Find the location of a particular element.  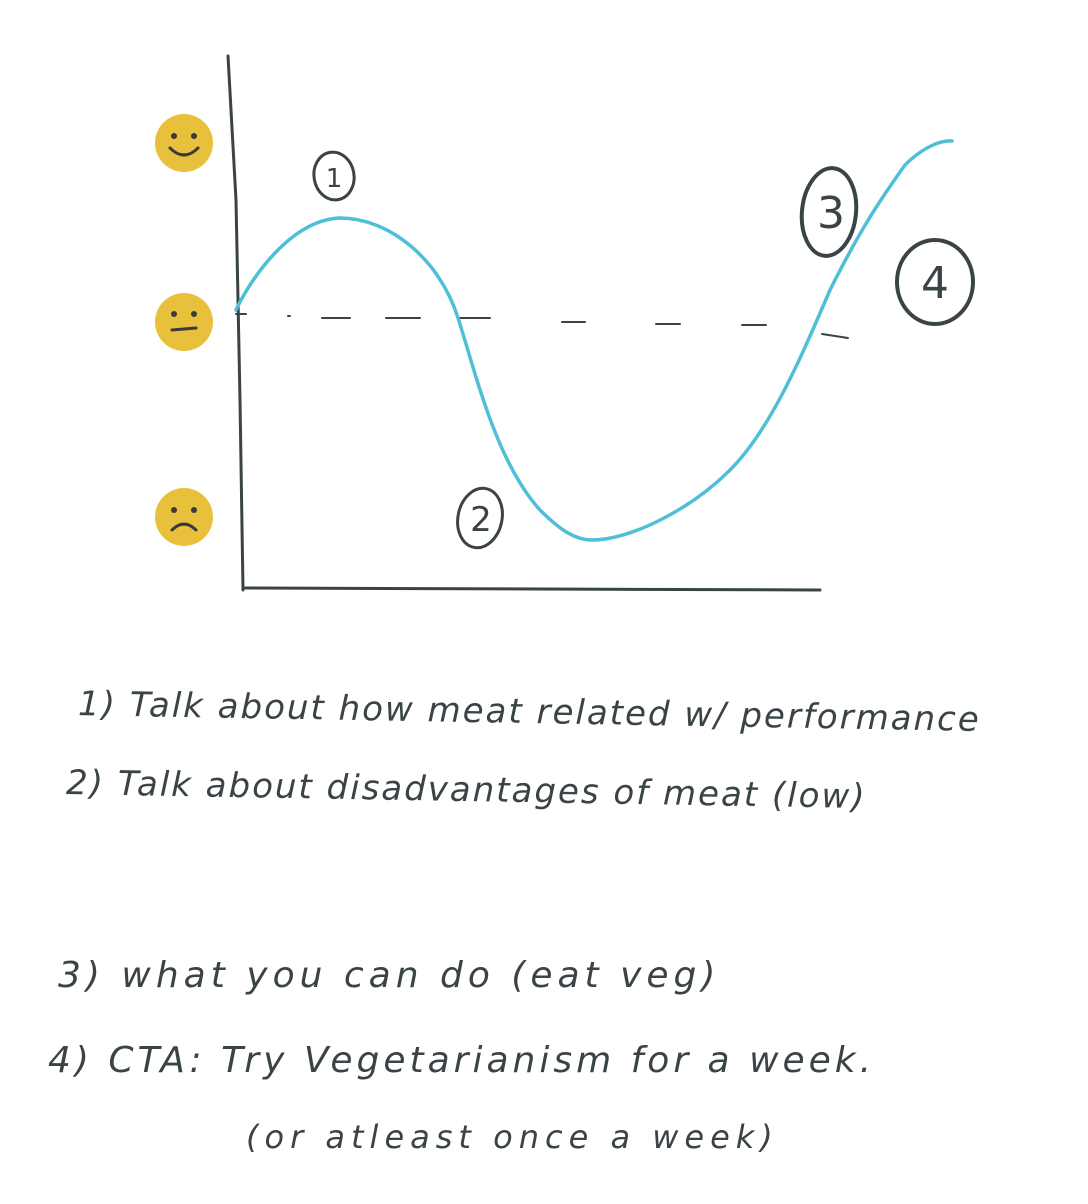

marker-3: 3 is located at coordinates (829, 212).